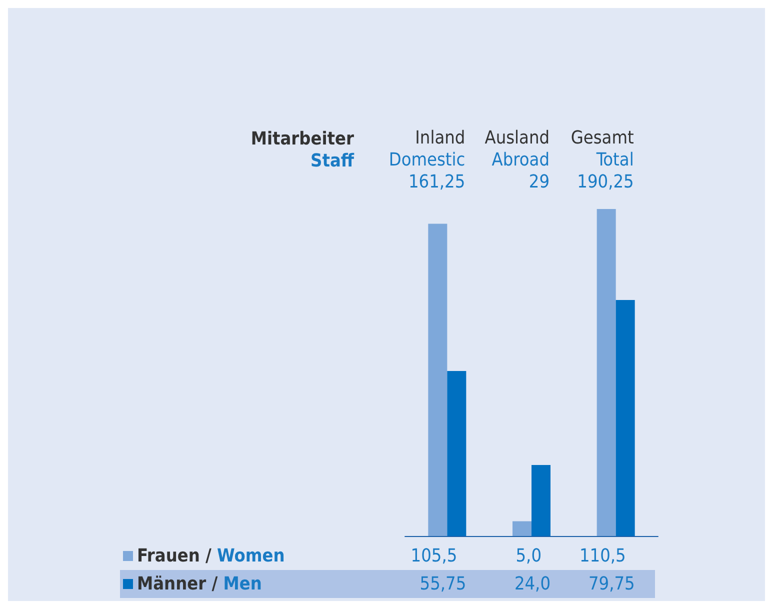 The image size is (773, 609). Describe the element at coordinates (211, 556) in the screenshot. I see `legend-label: Frauen / Women` at that location.